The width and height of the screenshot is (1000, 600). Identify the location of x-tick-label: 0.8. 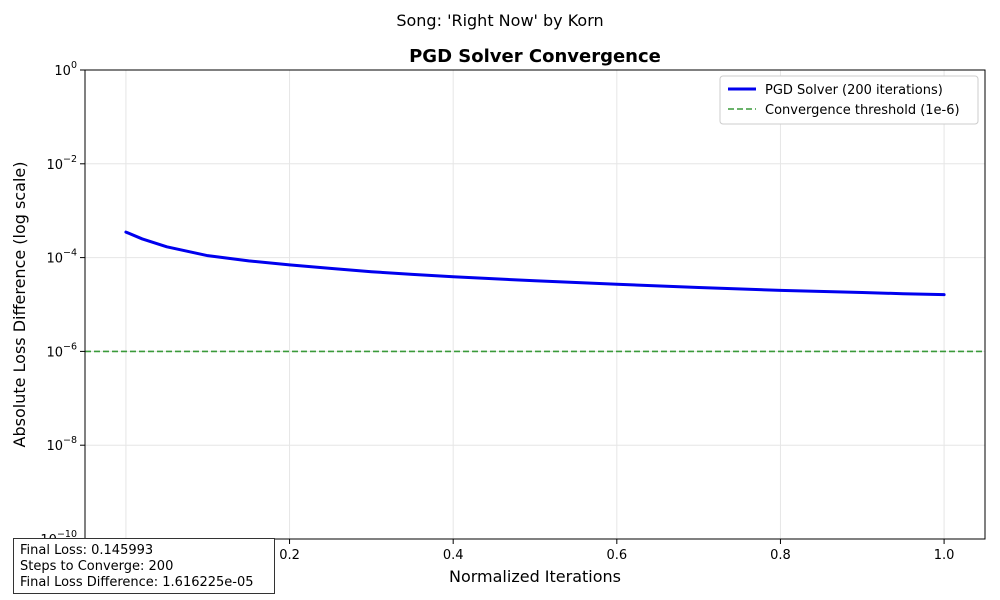
(780, 555).